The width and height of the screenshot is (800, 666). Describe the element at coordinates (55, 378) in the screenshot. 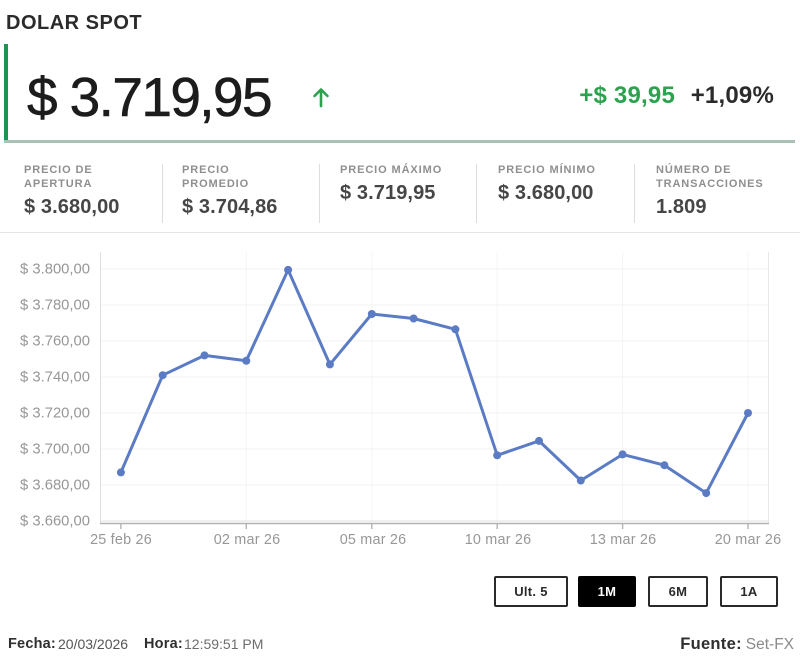

I see `svg-text: $ 3.740,00` at that location.